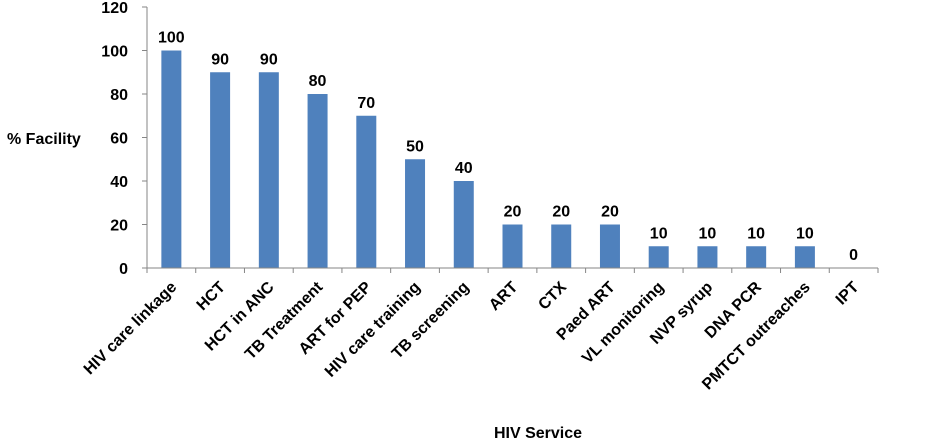  What do you see at coordinates (119, 182) in the screenshot?
I see `y-tick-label: 40` at bounding box center [119, 182].